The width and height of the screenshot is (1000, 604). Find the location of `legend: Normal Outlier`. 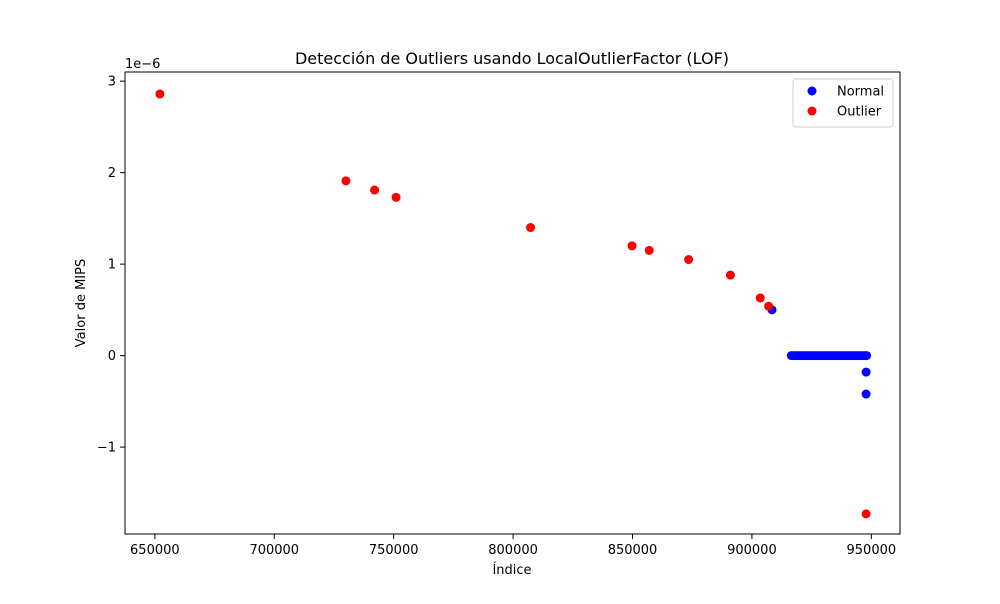

legend: Normal Outlier is located at coordinates (843, 103).